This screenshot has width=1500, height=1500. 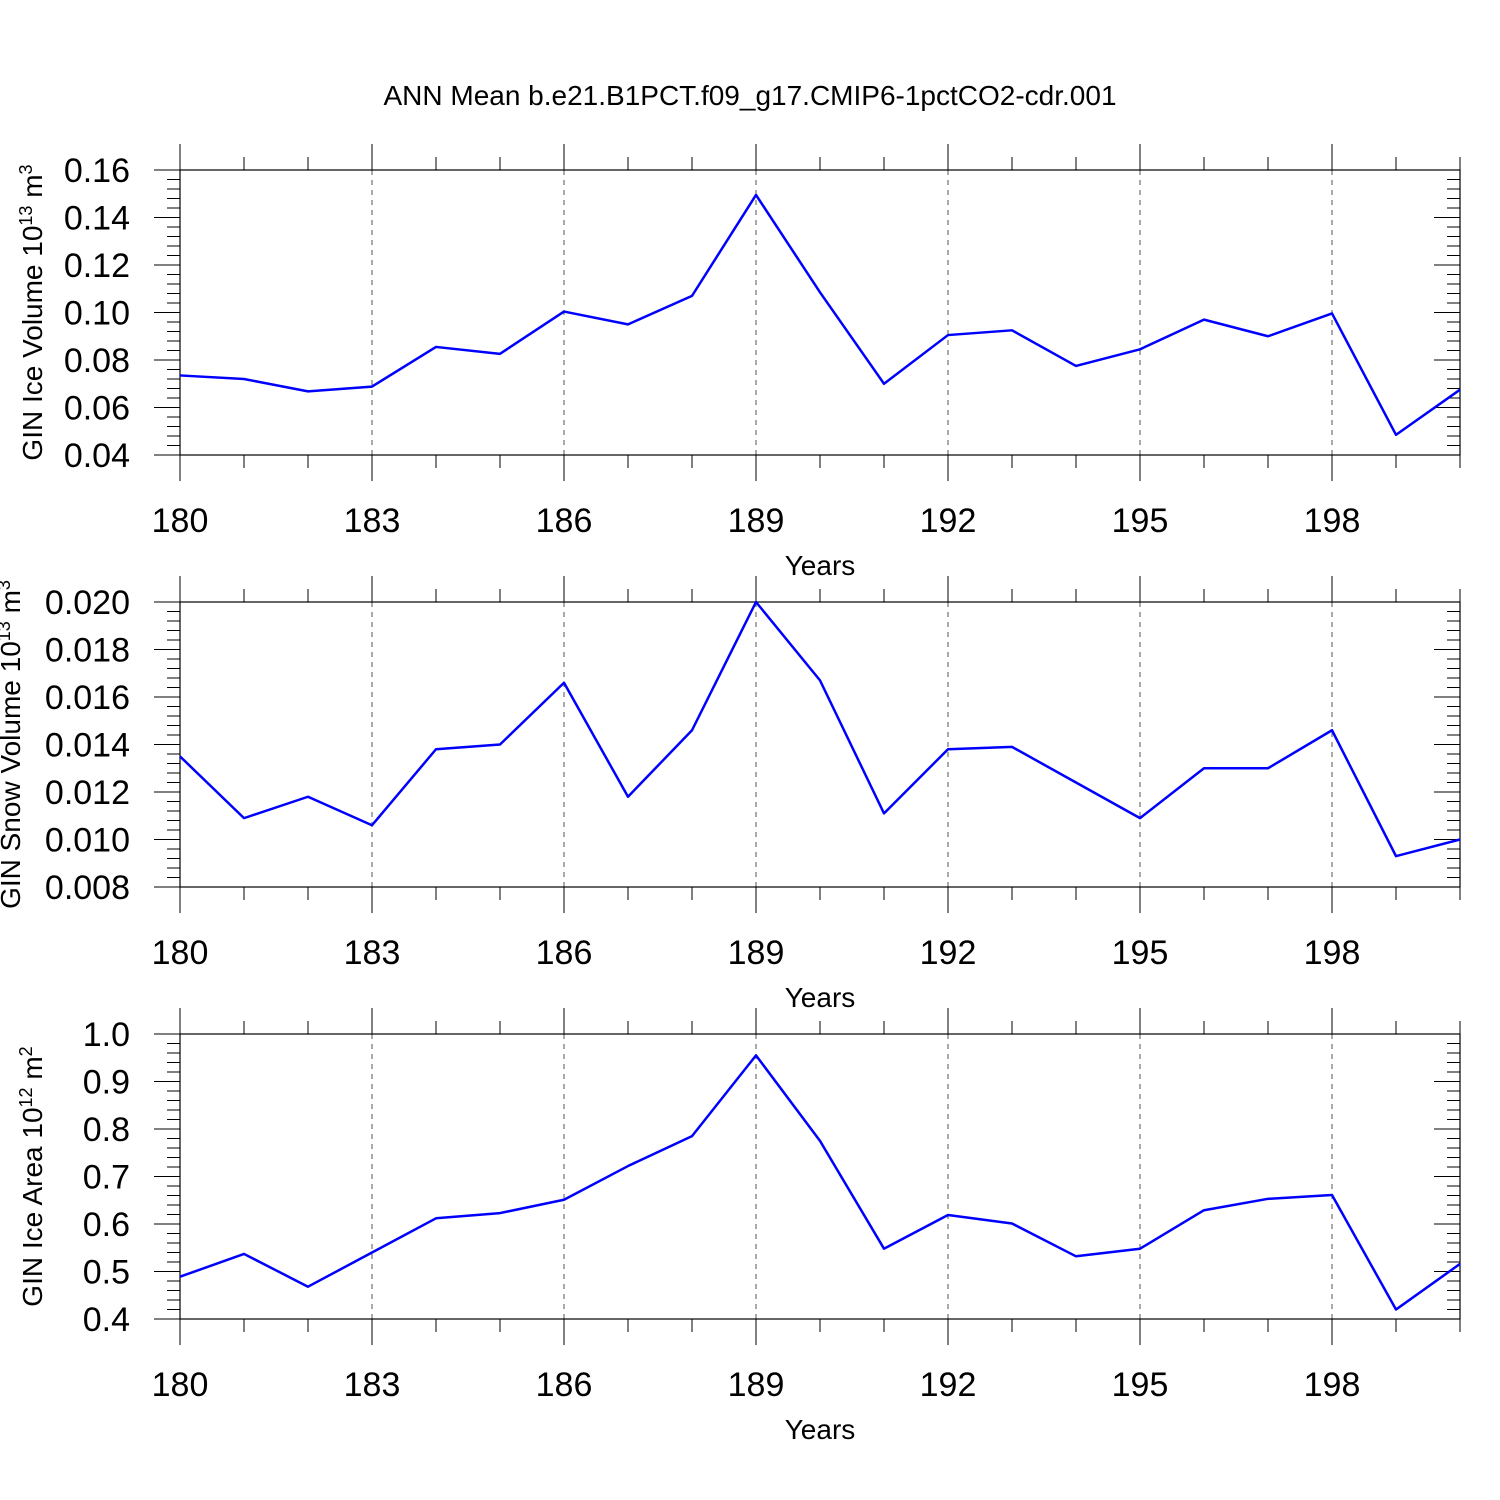 I want to click on y-tick-label: 0.04, so click(x=97, y=456).